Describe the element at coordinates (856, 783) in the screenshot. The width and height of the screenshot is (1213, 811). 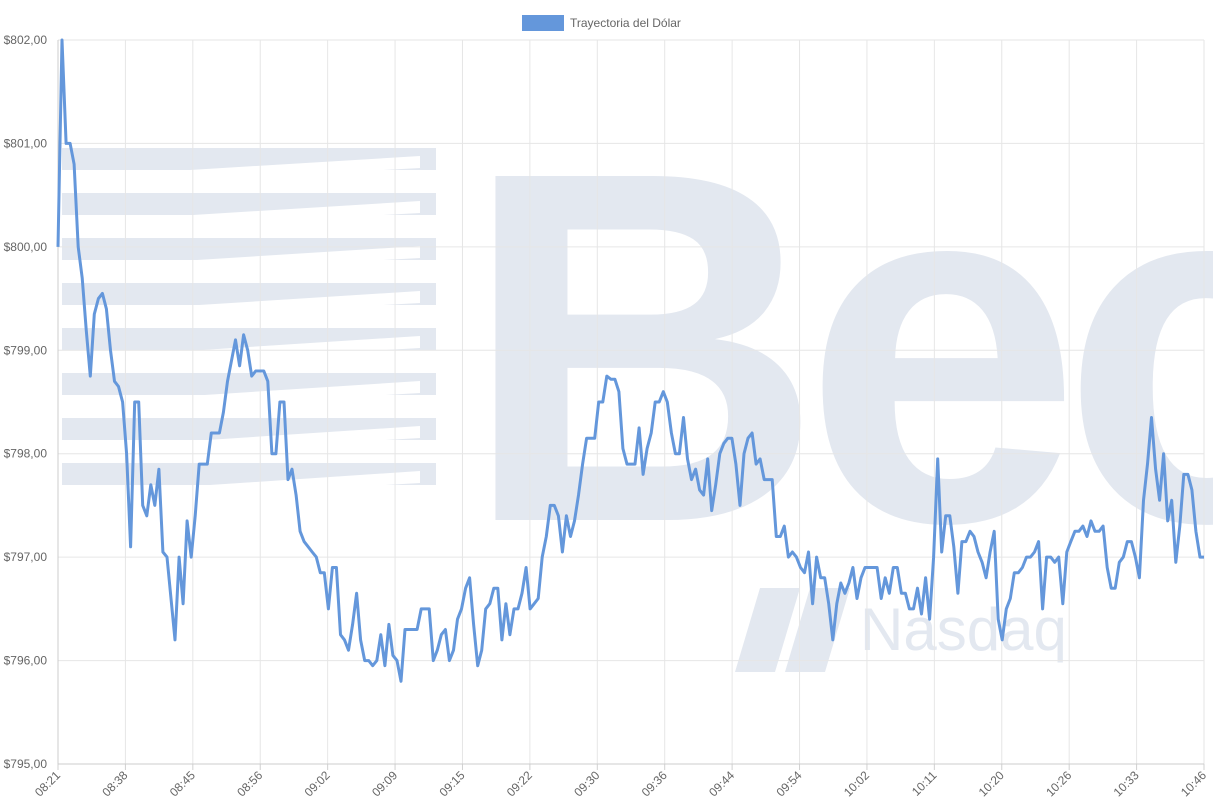
I see `x-tick-label: 10:02` at that location.